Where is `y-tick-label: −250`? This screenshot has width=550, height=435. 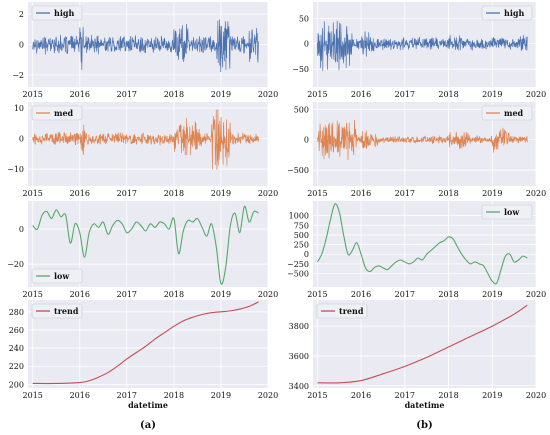 y-tick-label: −250 is located at coordinates (298, 264).